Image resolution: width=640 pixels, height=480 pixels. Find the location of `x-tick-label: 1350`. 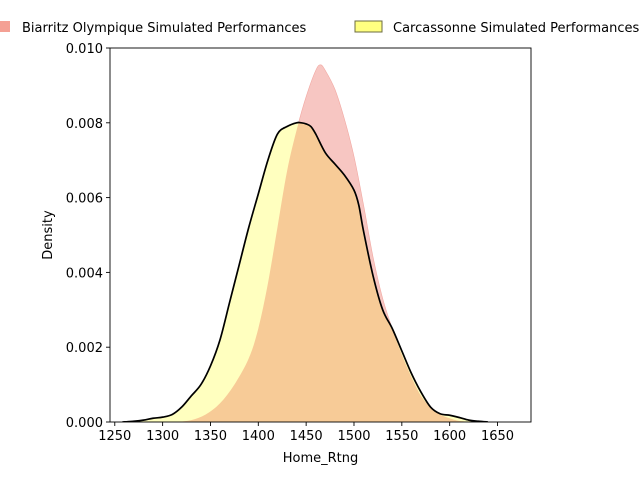

x-tick-label: 1350 is located at coordinates (210, 436).